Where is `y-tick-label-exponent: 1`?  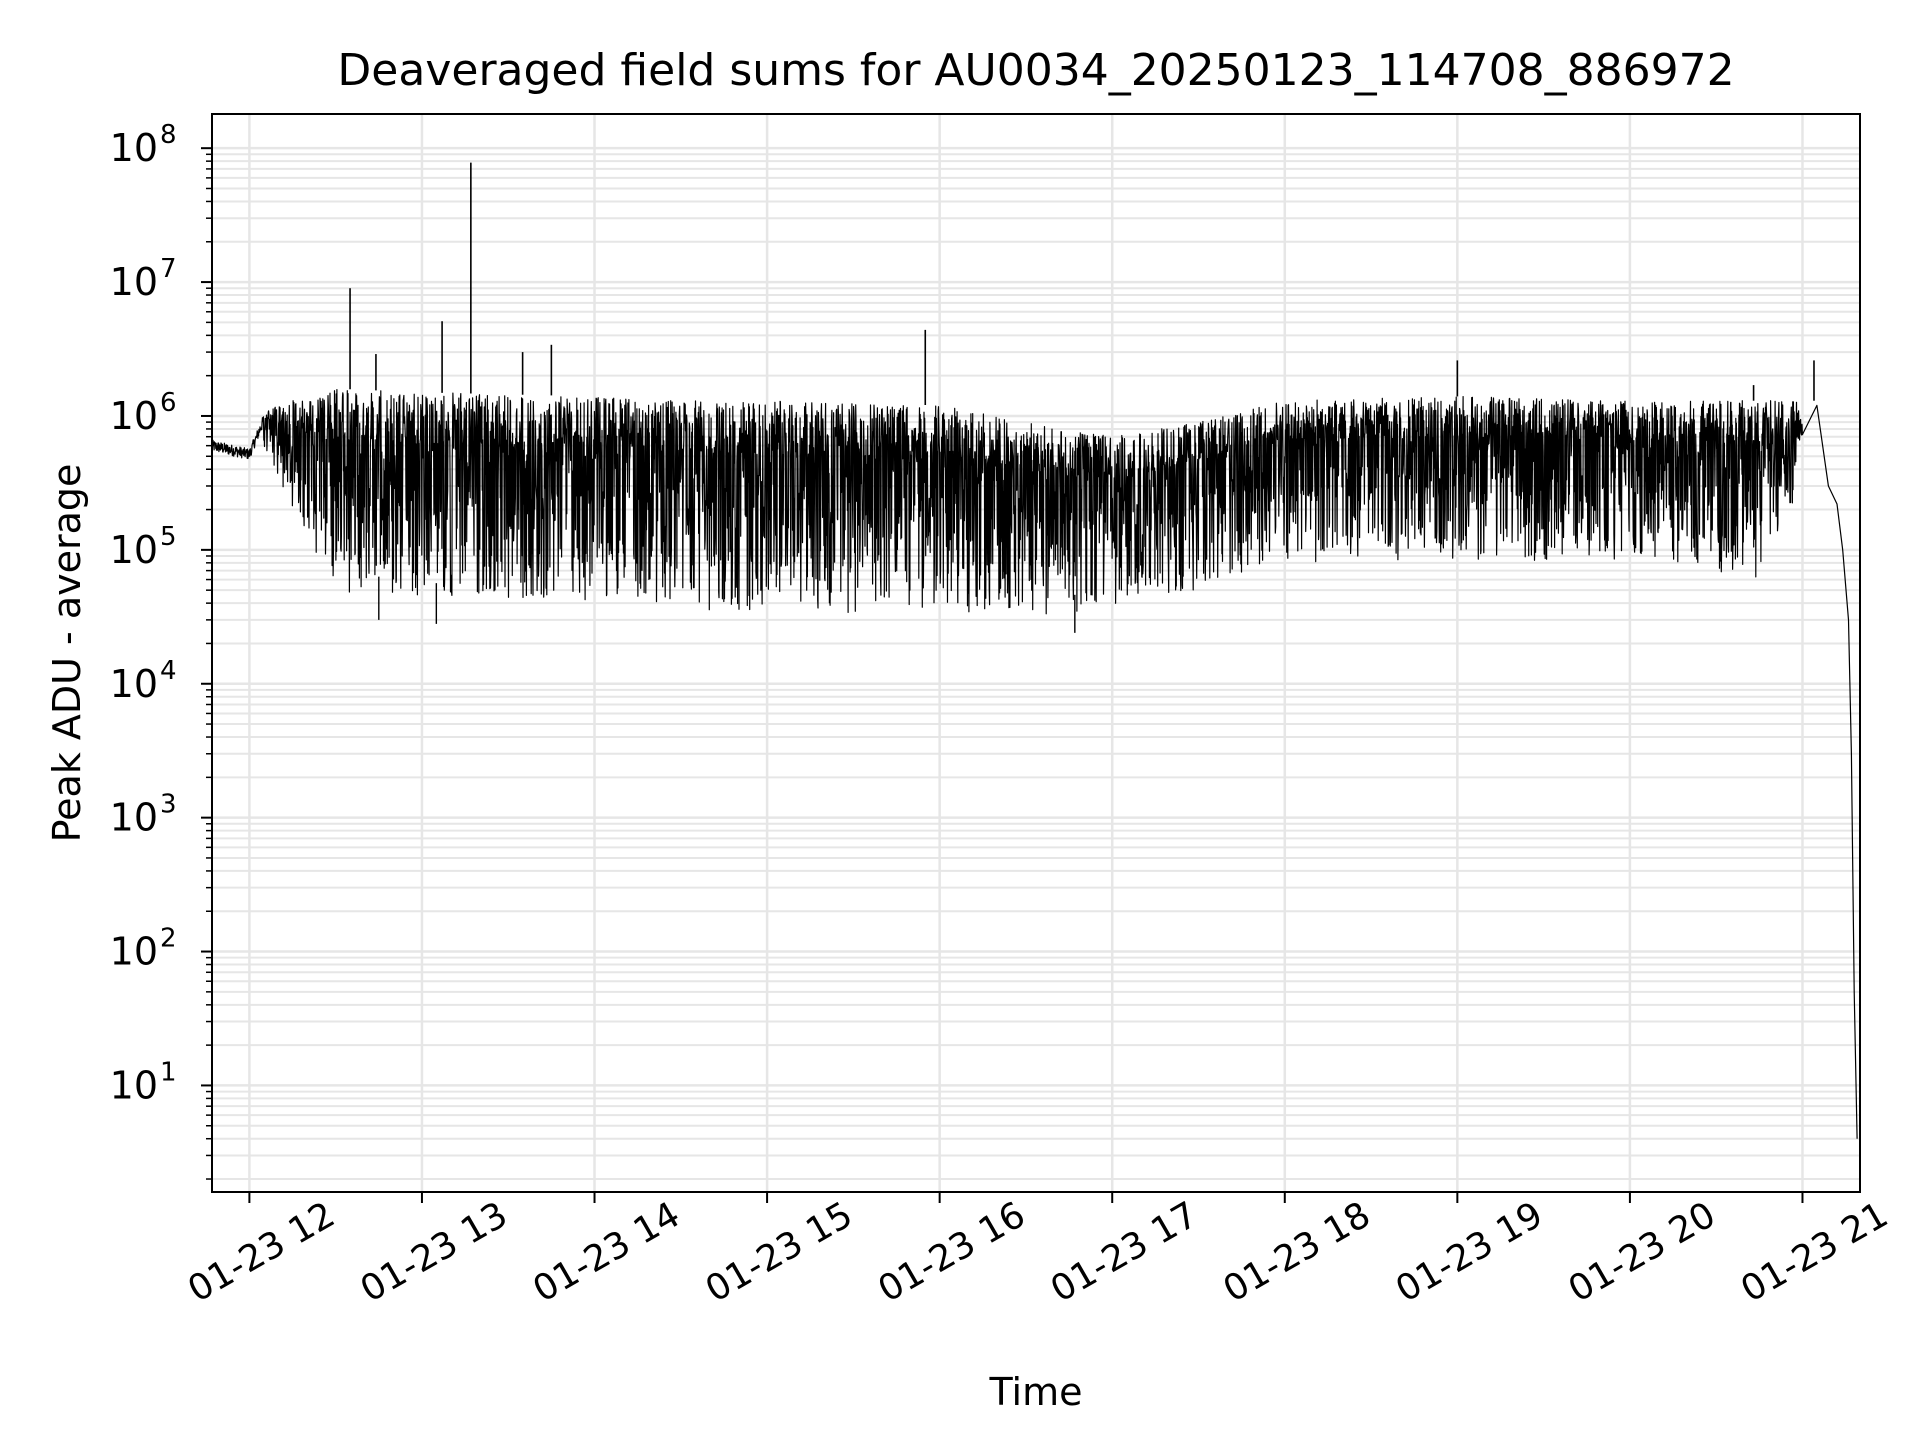 y-tick-label-exponent: 1 is located at coordinates (168, 1072).